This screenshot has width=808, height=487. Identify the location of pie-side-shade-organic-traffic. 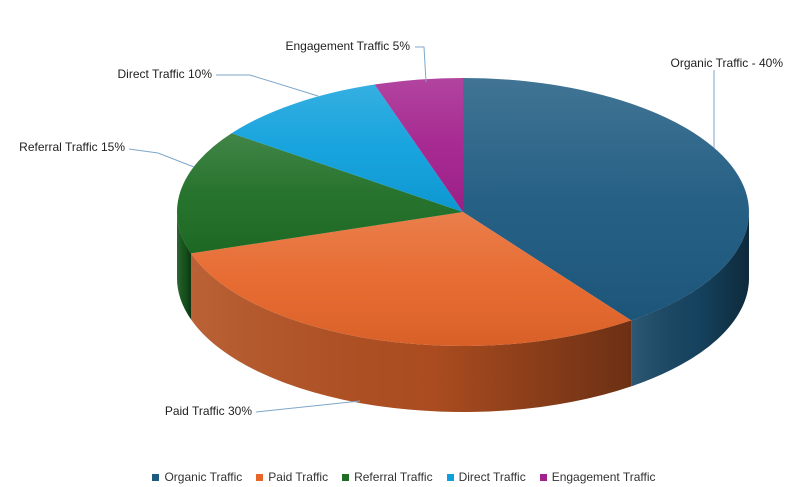
(690, 299).